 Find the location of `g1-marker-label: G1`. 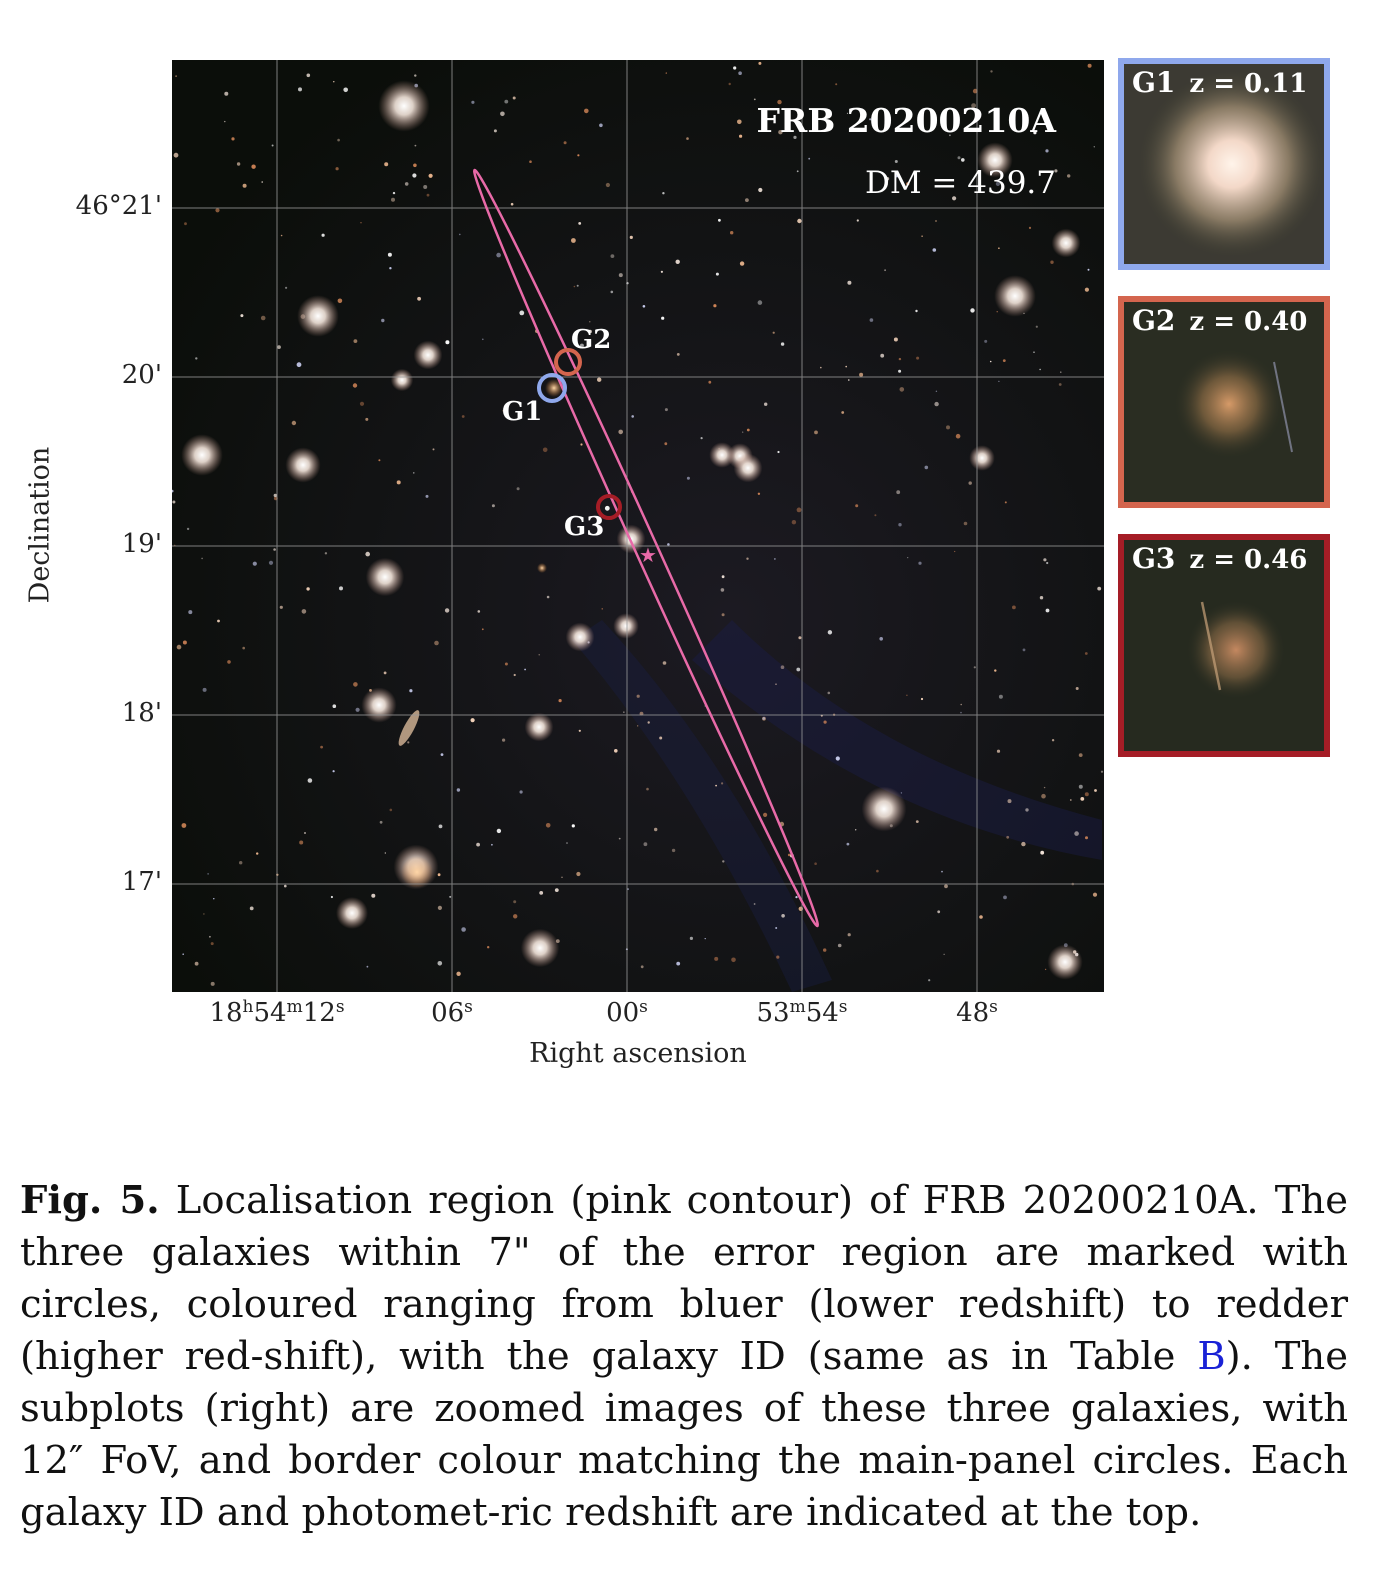

g1-marker-label: G1 is located at coordinates (522, 412).